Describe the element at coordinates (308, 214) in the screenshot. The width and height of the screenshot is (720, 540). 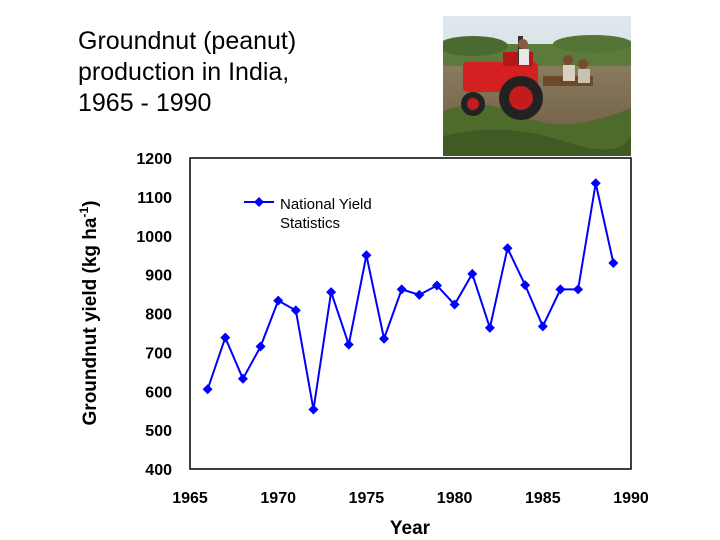
I see `legend: National Yield Statistics` at that location.